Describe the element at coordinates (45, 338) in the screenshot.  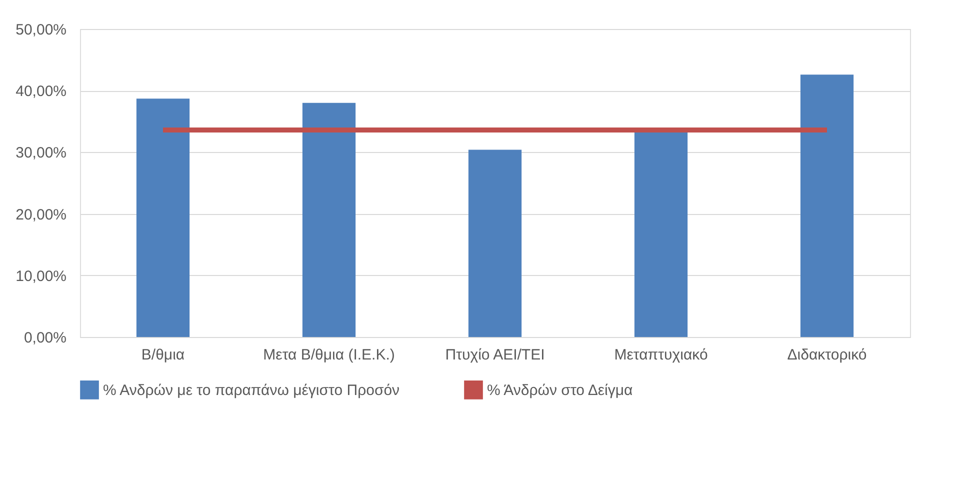
I see `y-tick-label: 0,00%` at that location.